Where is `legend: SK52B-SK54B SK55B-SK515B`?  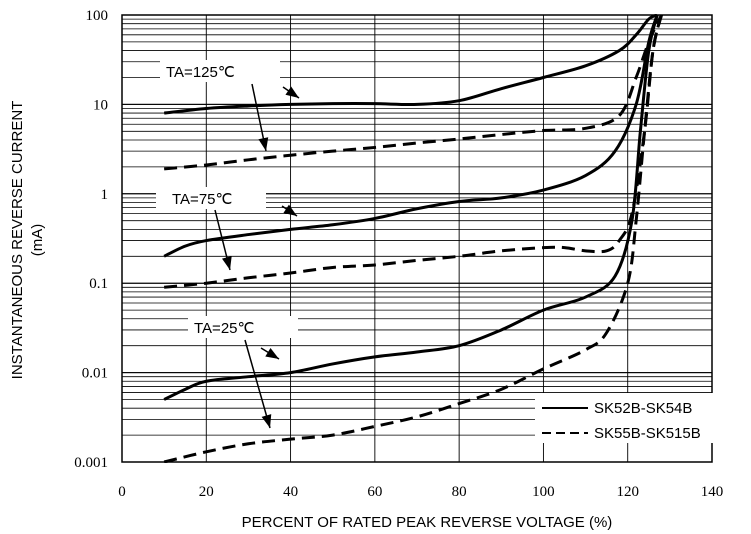
legend: SK52B-SK54B SK55B-SK515B is located at coordinates (628, 418).